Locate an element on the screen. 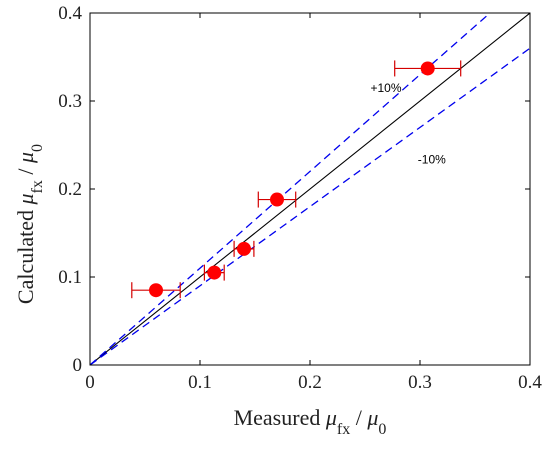 This screenshot has width=550, height=449. axis-label-part: Measured is located at coordinates (280, 417).